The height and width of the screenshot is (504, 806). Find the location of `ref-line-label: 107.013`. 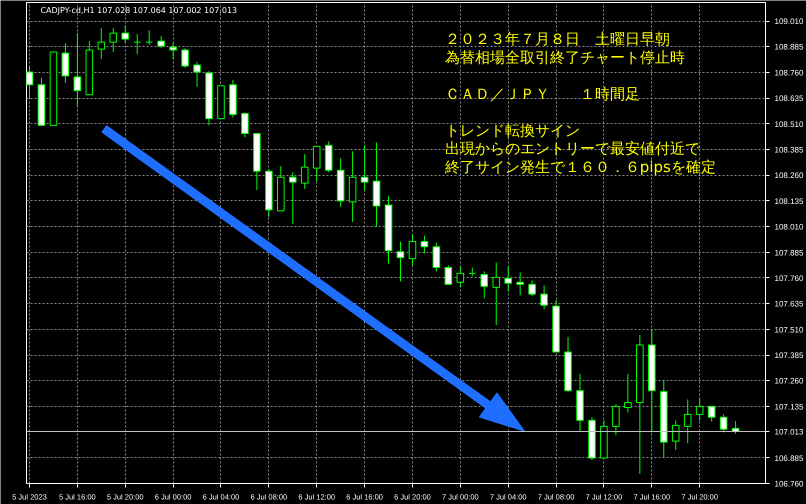

ref-line-label: 107.013 is located at coordinates (789, 431).